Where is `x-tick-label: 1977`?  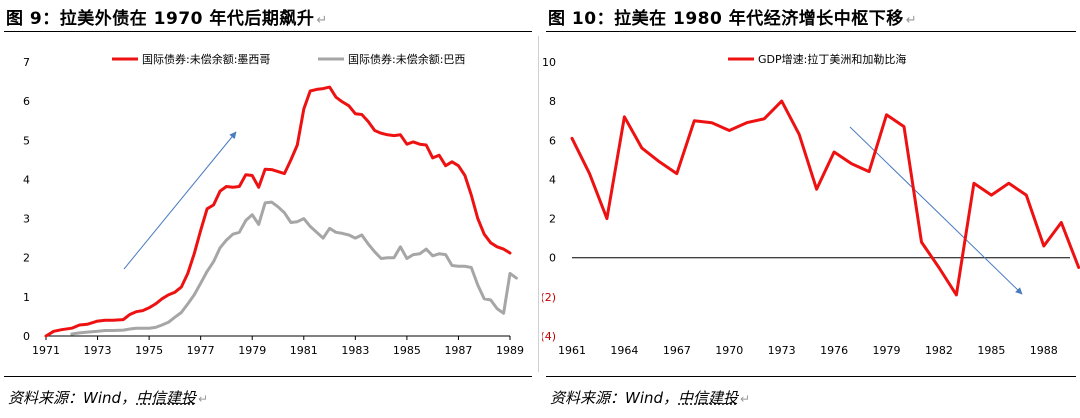 x-tick-label: 1977 is located at coordinates (201, 350).